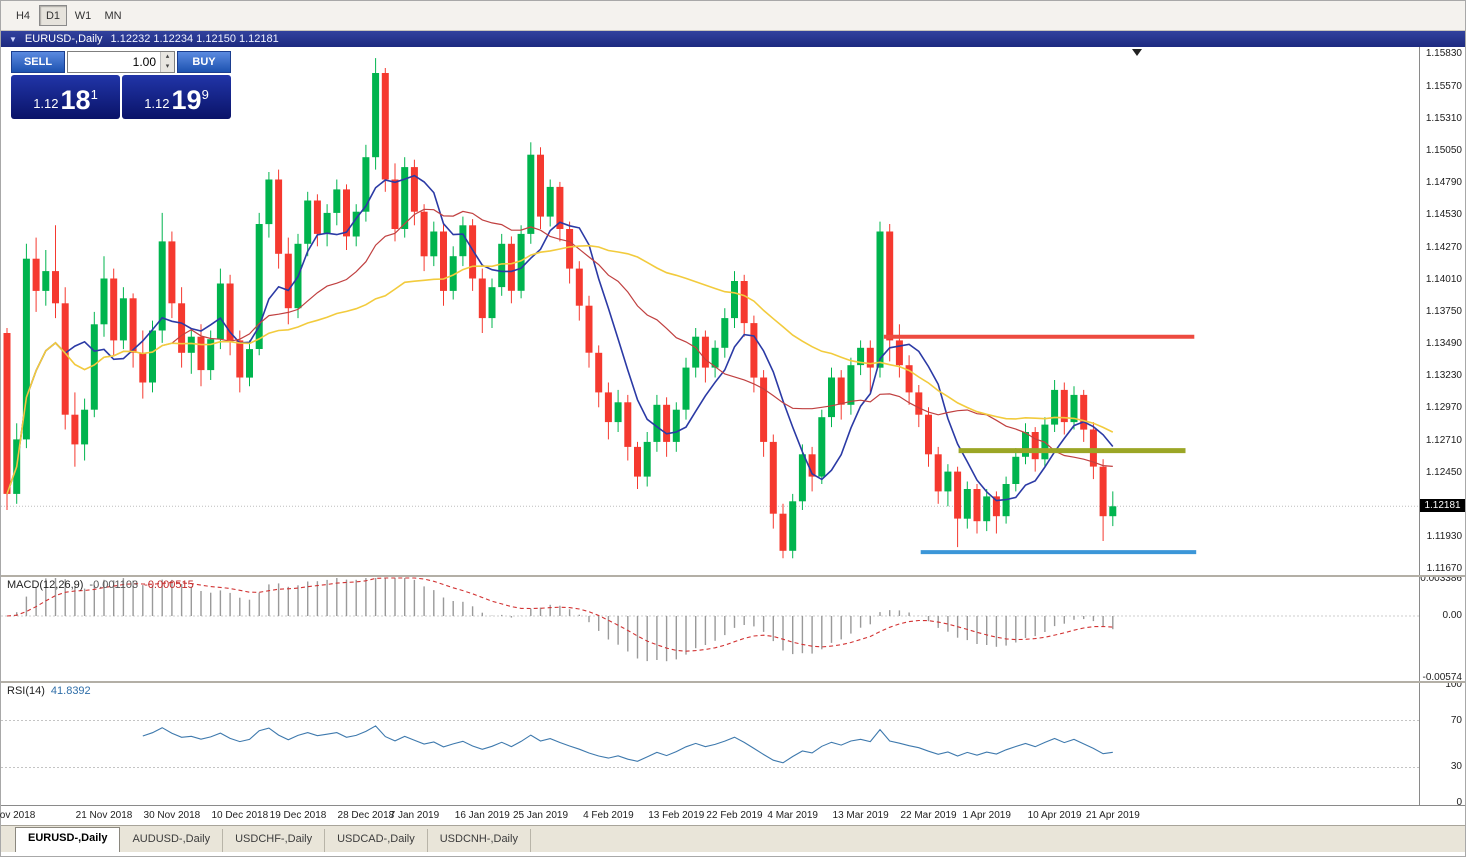 Image resolution: width=1466 pixels, height=857 pixels. What do you see at coordinates (167, 57) in the screenshot?
I see `volume-increase-icon: ▴` at bounding box center [167, 57].